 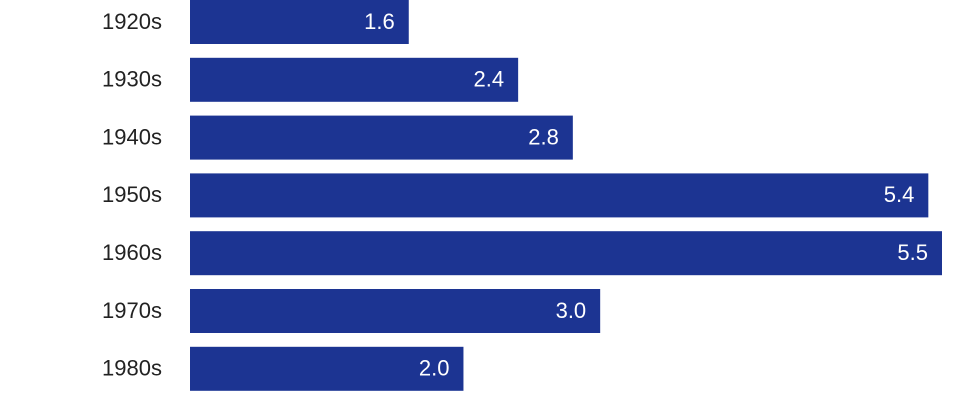 I want to click on y-tick-label: 1940s, so click(x=132, y=136).